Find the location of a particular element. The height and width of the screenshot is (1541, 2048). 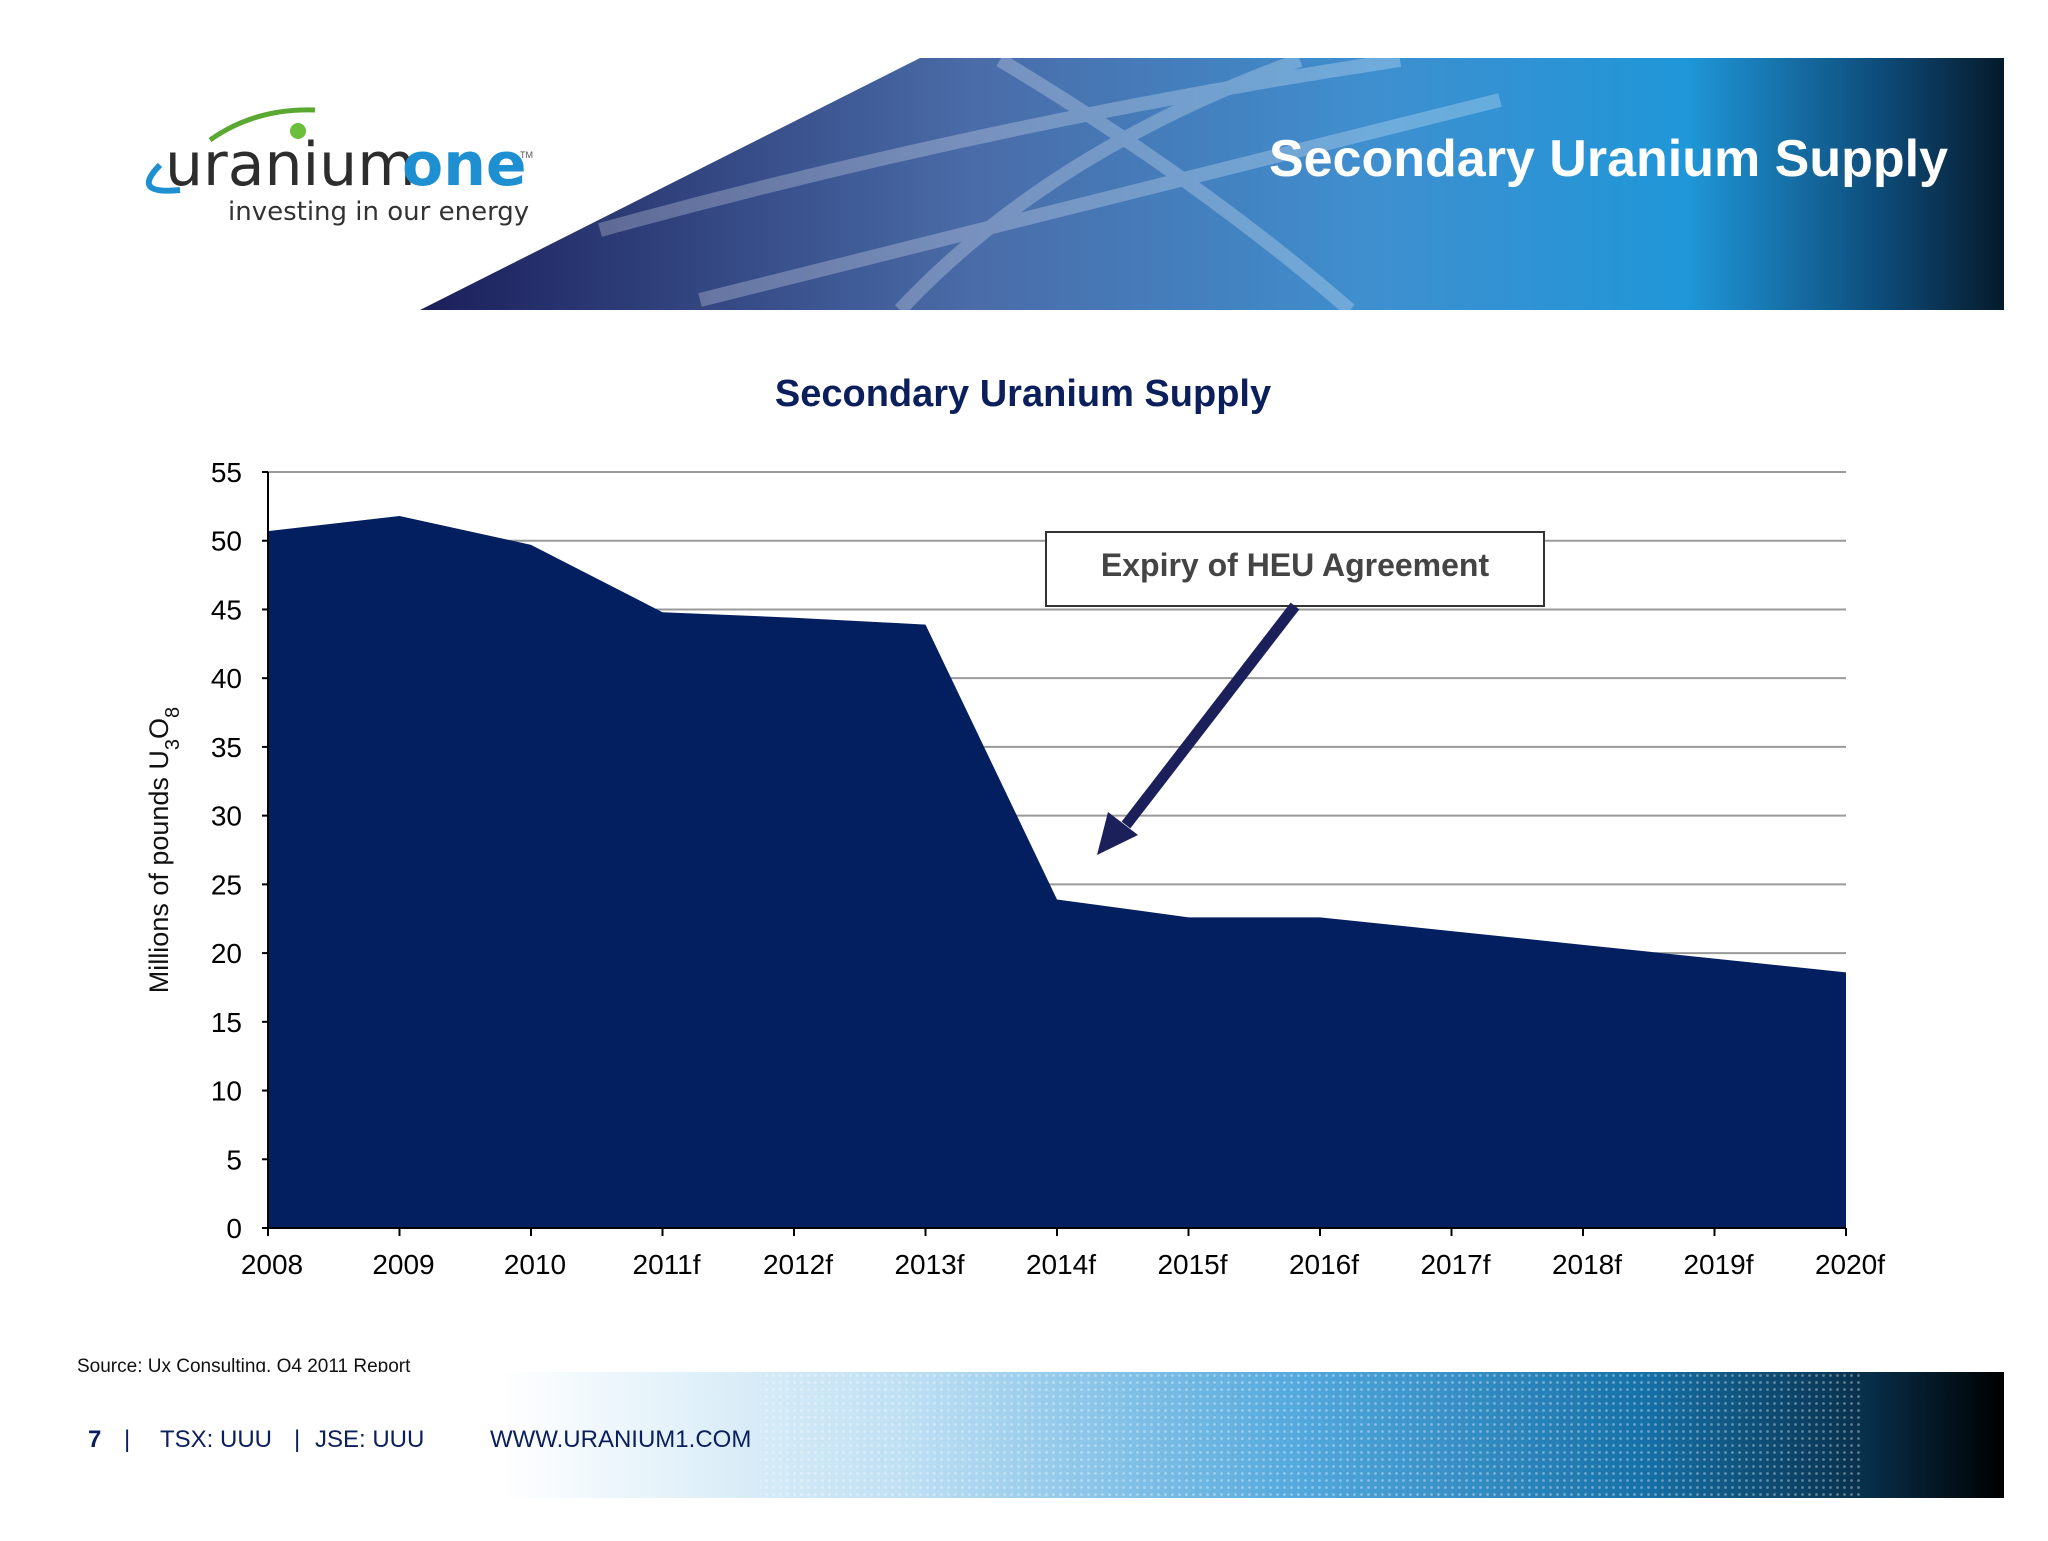

x-tick-label: 2015f is located at coordinates (1192, 1264).